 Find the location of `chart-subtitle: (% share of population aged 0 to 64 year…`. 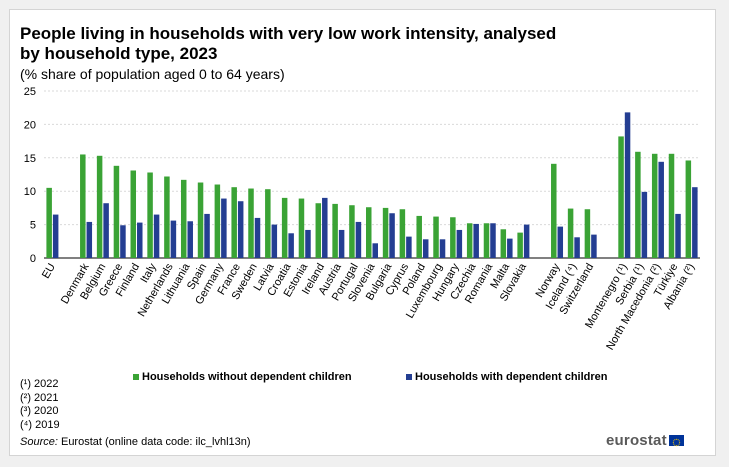

chart-subtitle: (% share of population aged 0 to 64 year… is located at coordinates (152, 74).